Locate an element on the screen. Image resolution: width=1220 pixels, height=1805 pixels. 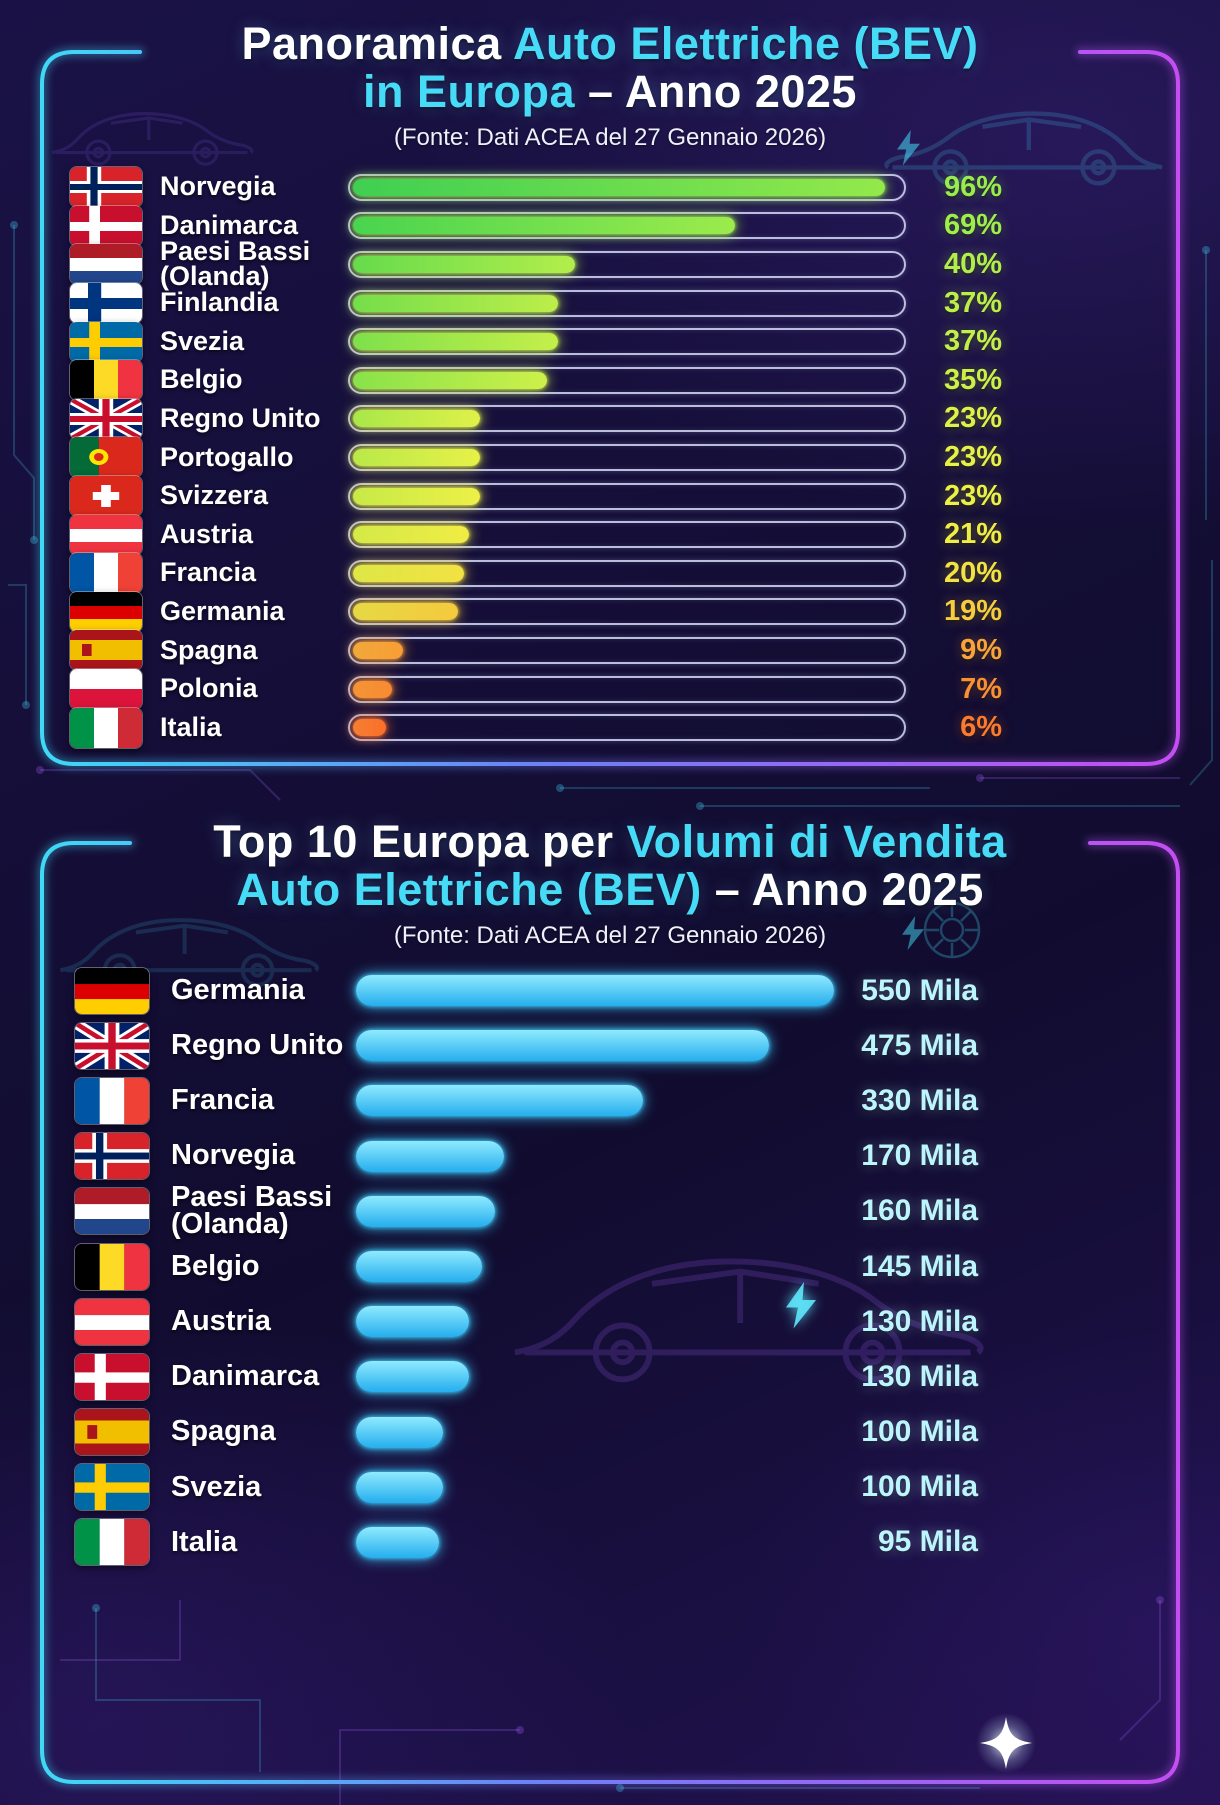
country-label: Francia is located at coordinates (208, 572).